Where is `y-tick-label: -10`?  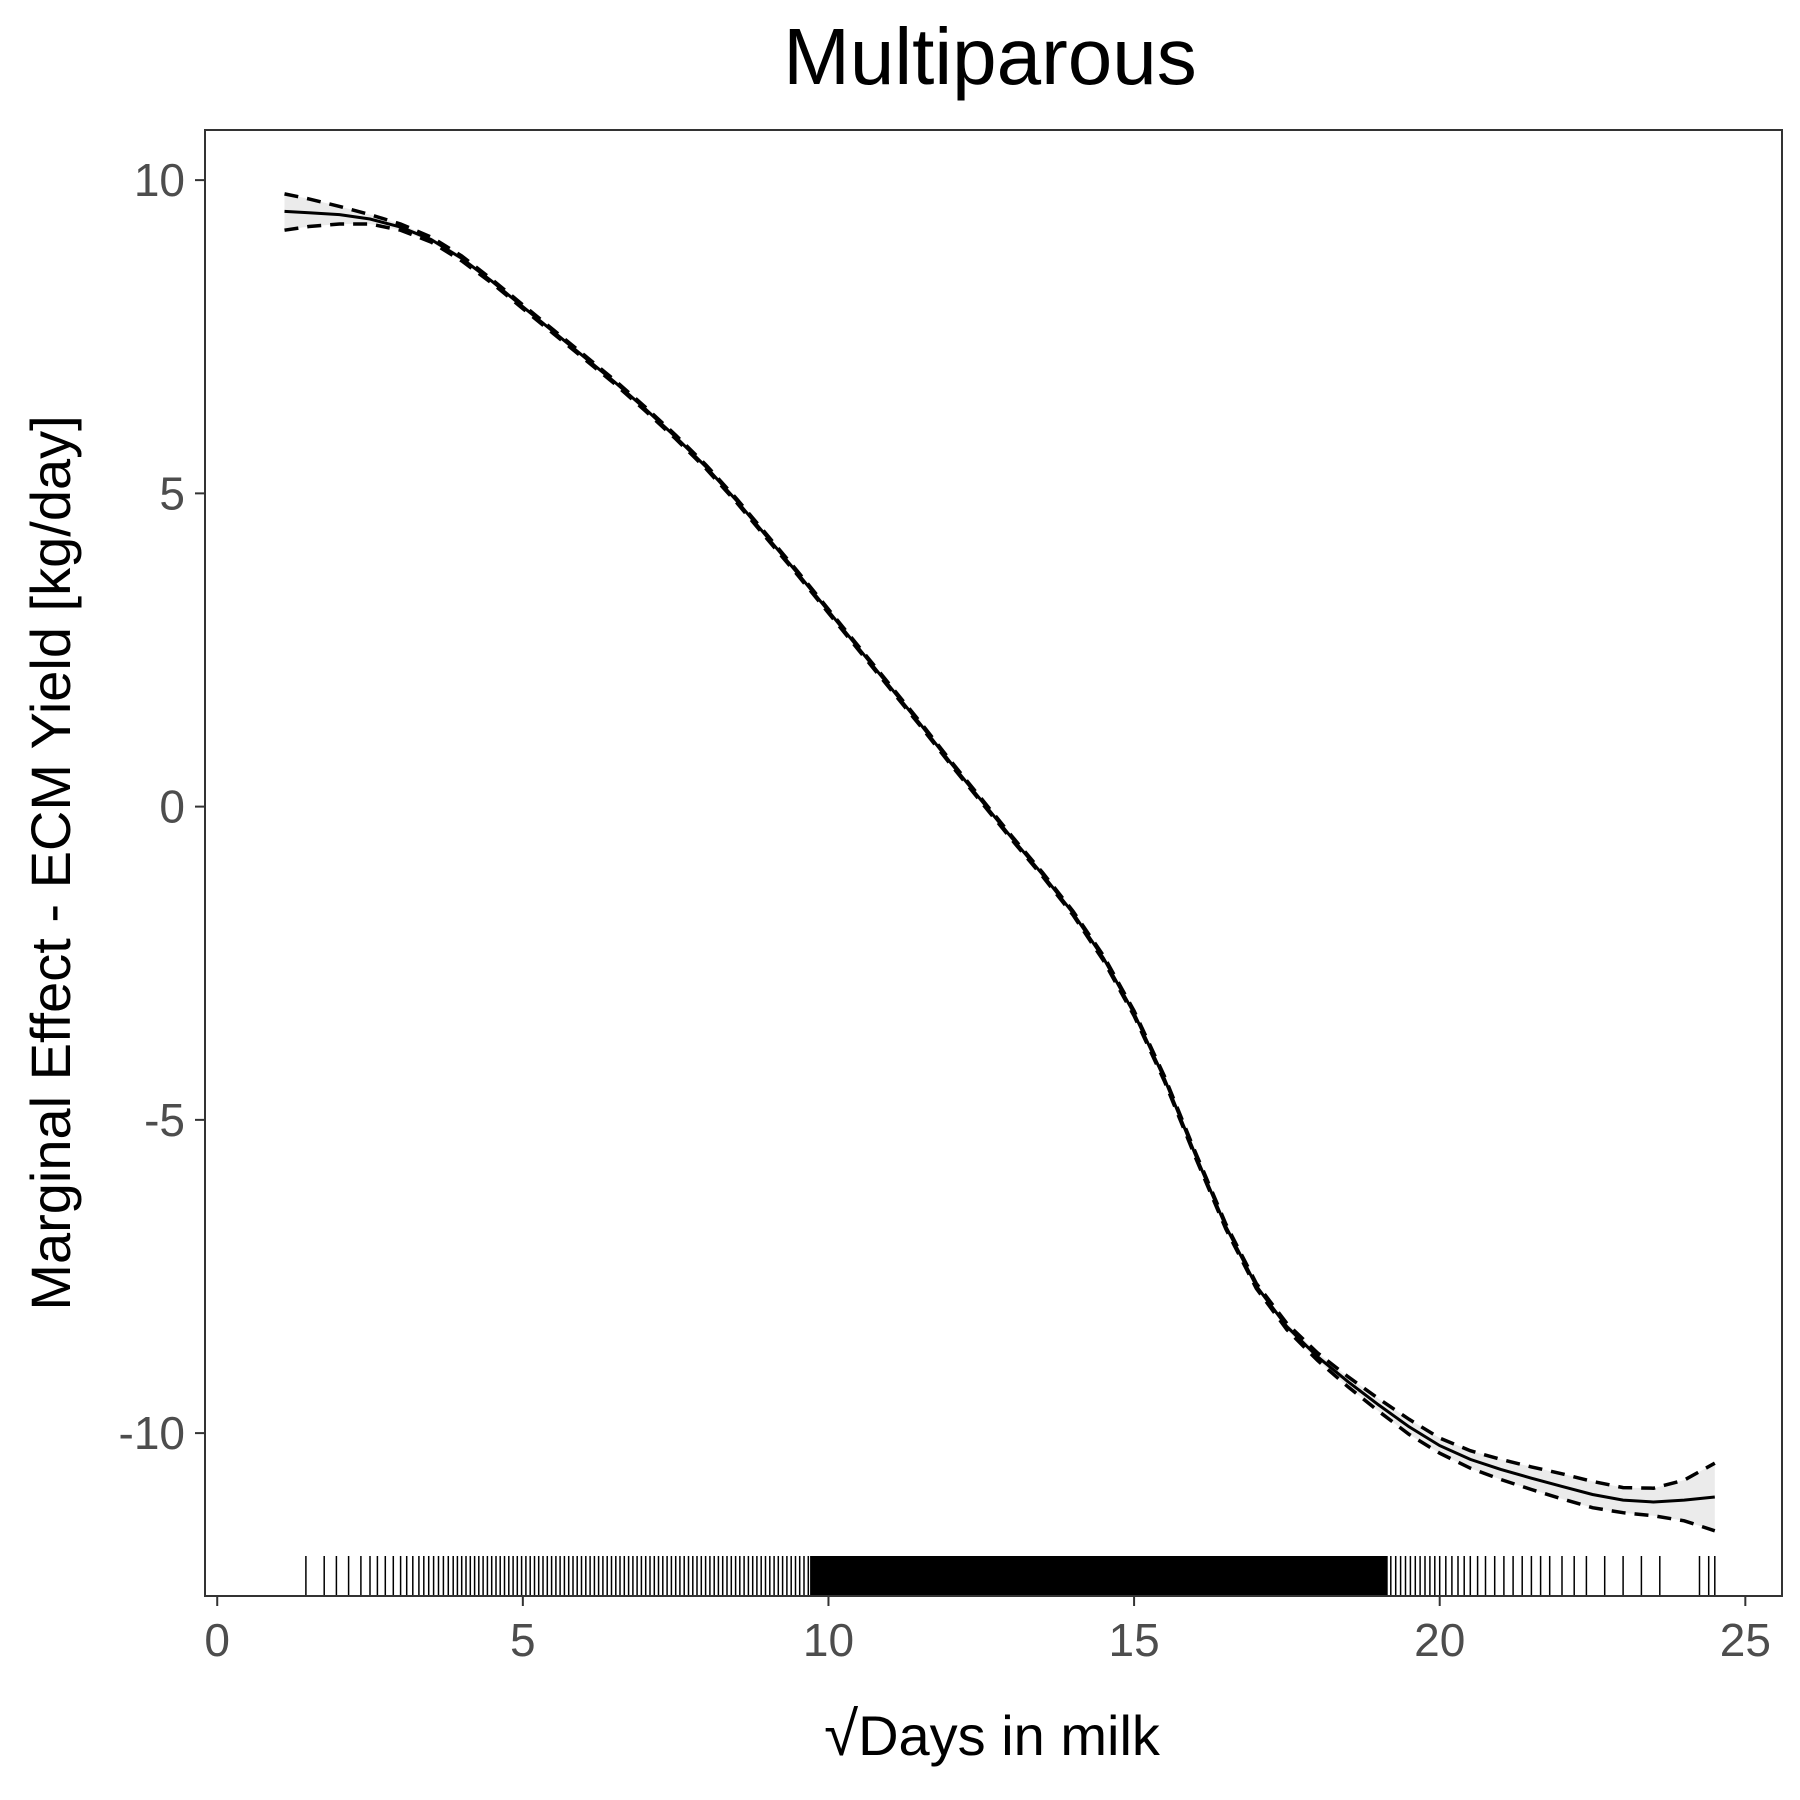 y-tick-label: -10 is located at coordinates (152, 1433).